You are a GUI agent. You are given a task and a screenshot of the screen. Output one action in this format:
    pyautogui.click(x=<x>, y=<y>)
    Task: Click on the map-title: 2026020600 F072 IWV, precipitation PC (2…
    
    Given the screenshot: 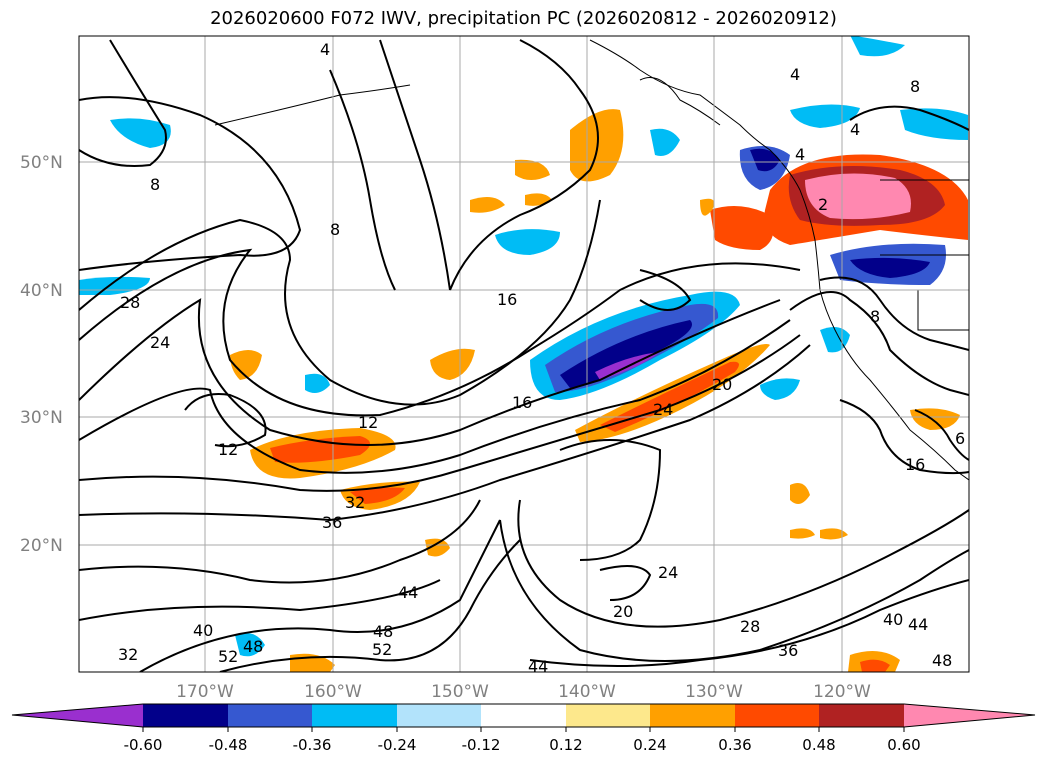 What is the action you would take?
    pyautogui.click(x=523, y=18)
    